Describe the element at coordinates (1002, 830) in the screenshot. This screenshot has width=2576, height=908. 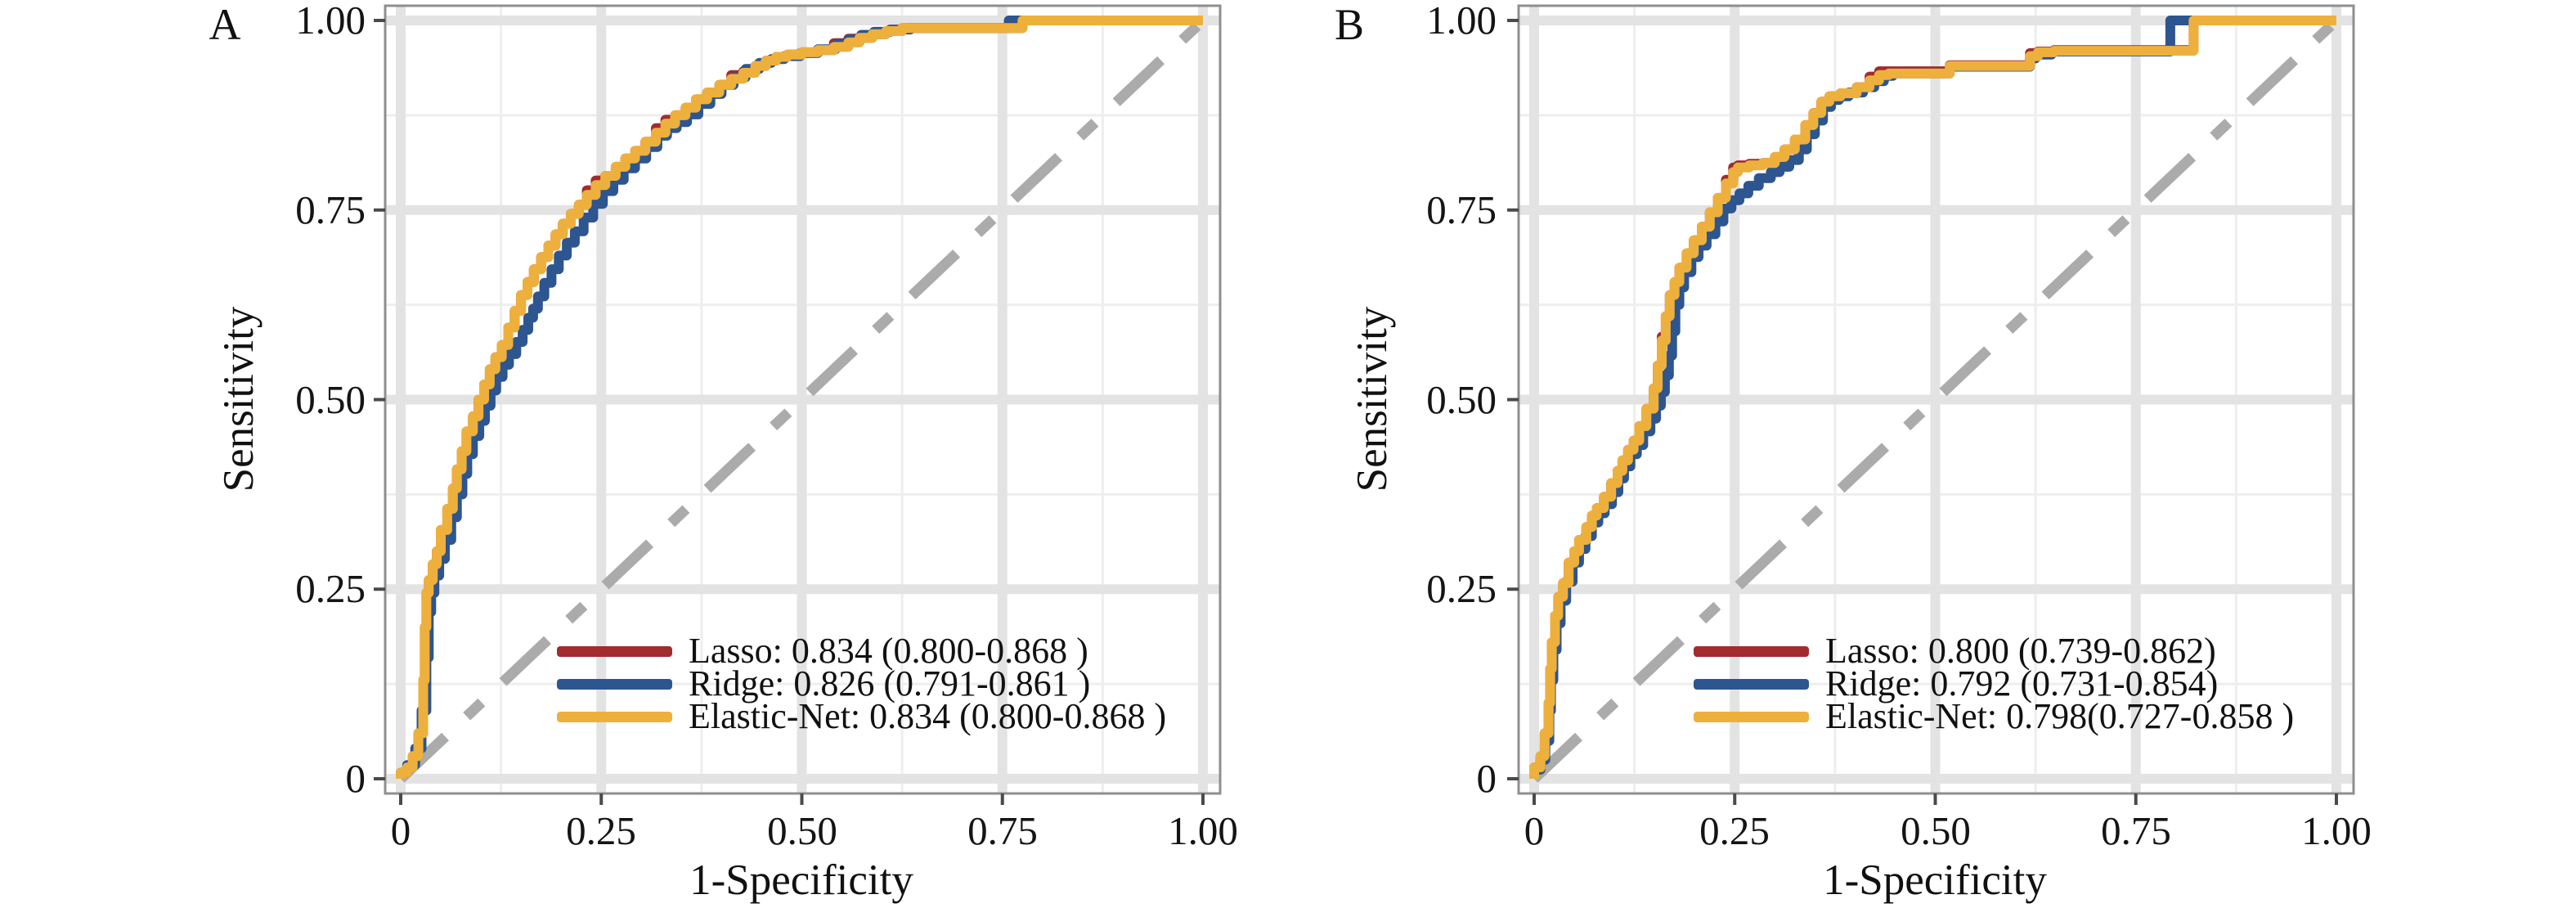
I see `panel-a-xtick-0.75: 0.75` at that location.